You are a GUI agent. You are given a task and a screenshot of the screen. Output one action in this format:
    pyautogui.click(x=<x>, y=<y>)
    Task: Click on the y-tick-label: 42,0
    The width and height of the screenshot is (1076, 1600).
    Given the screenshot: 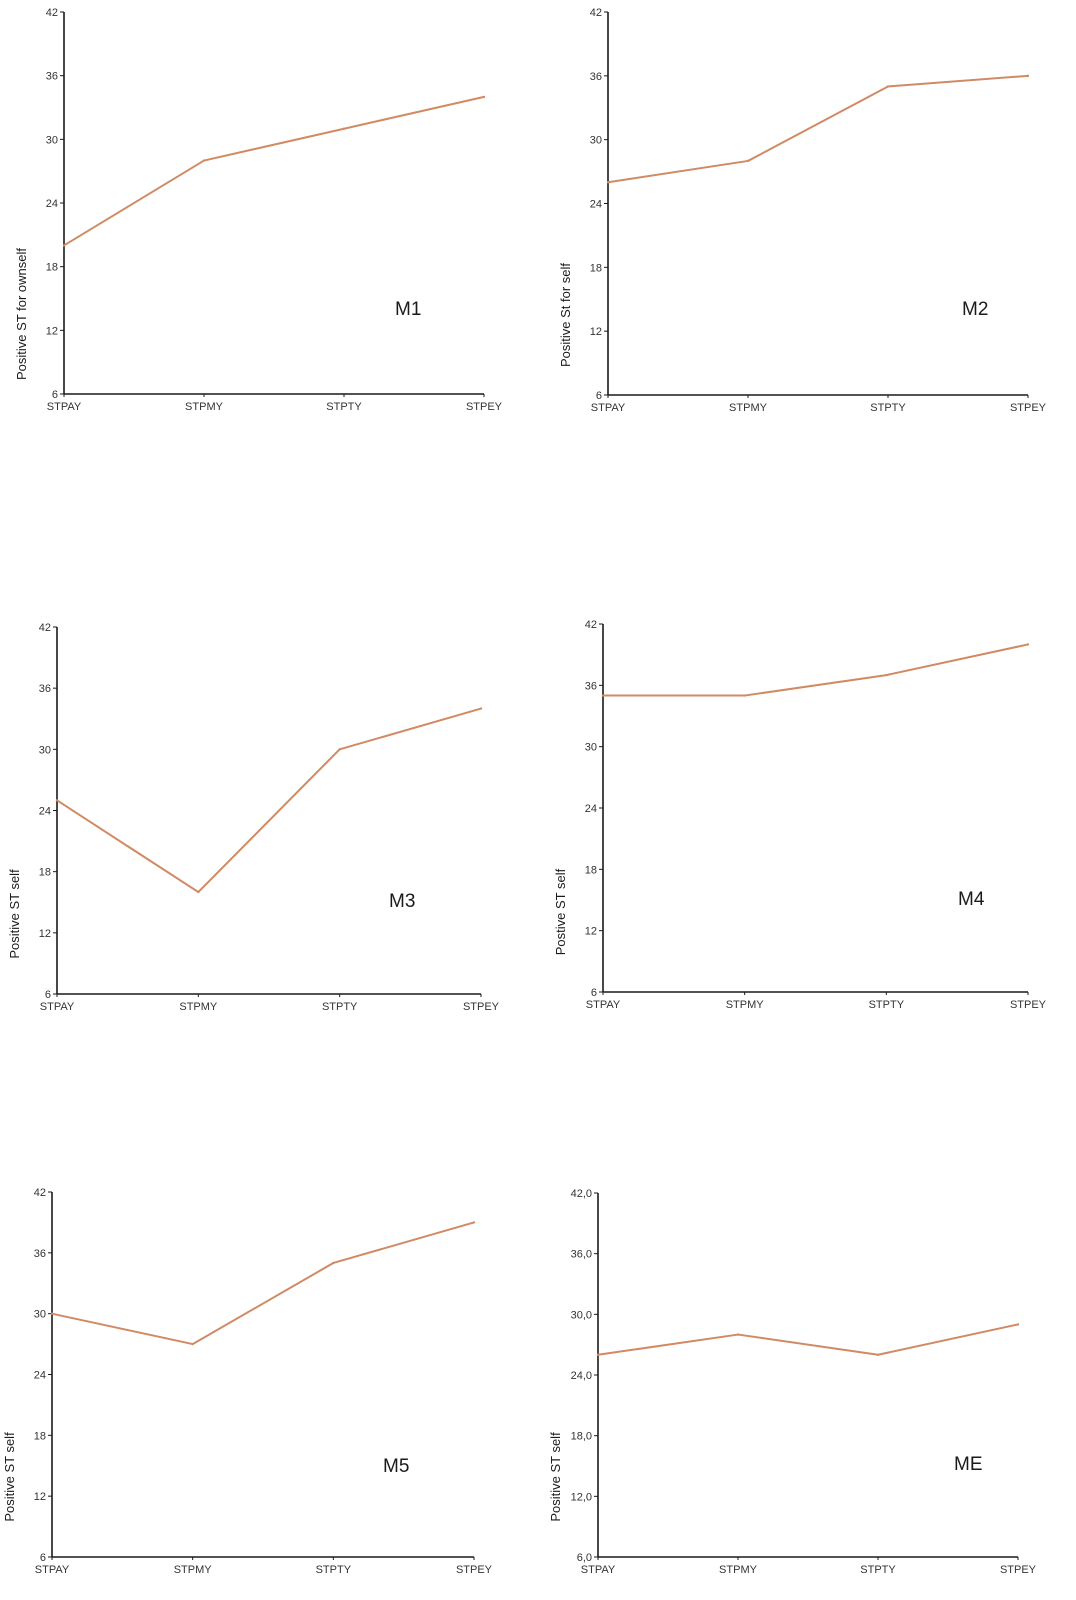 What is the action you would take?
    pyautogui.click(x=581, y=1194)
    